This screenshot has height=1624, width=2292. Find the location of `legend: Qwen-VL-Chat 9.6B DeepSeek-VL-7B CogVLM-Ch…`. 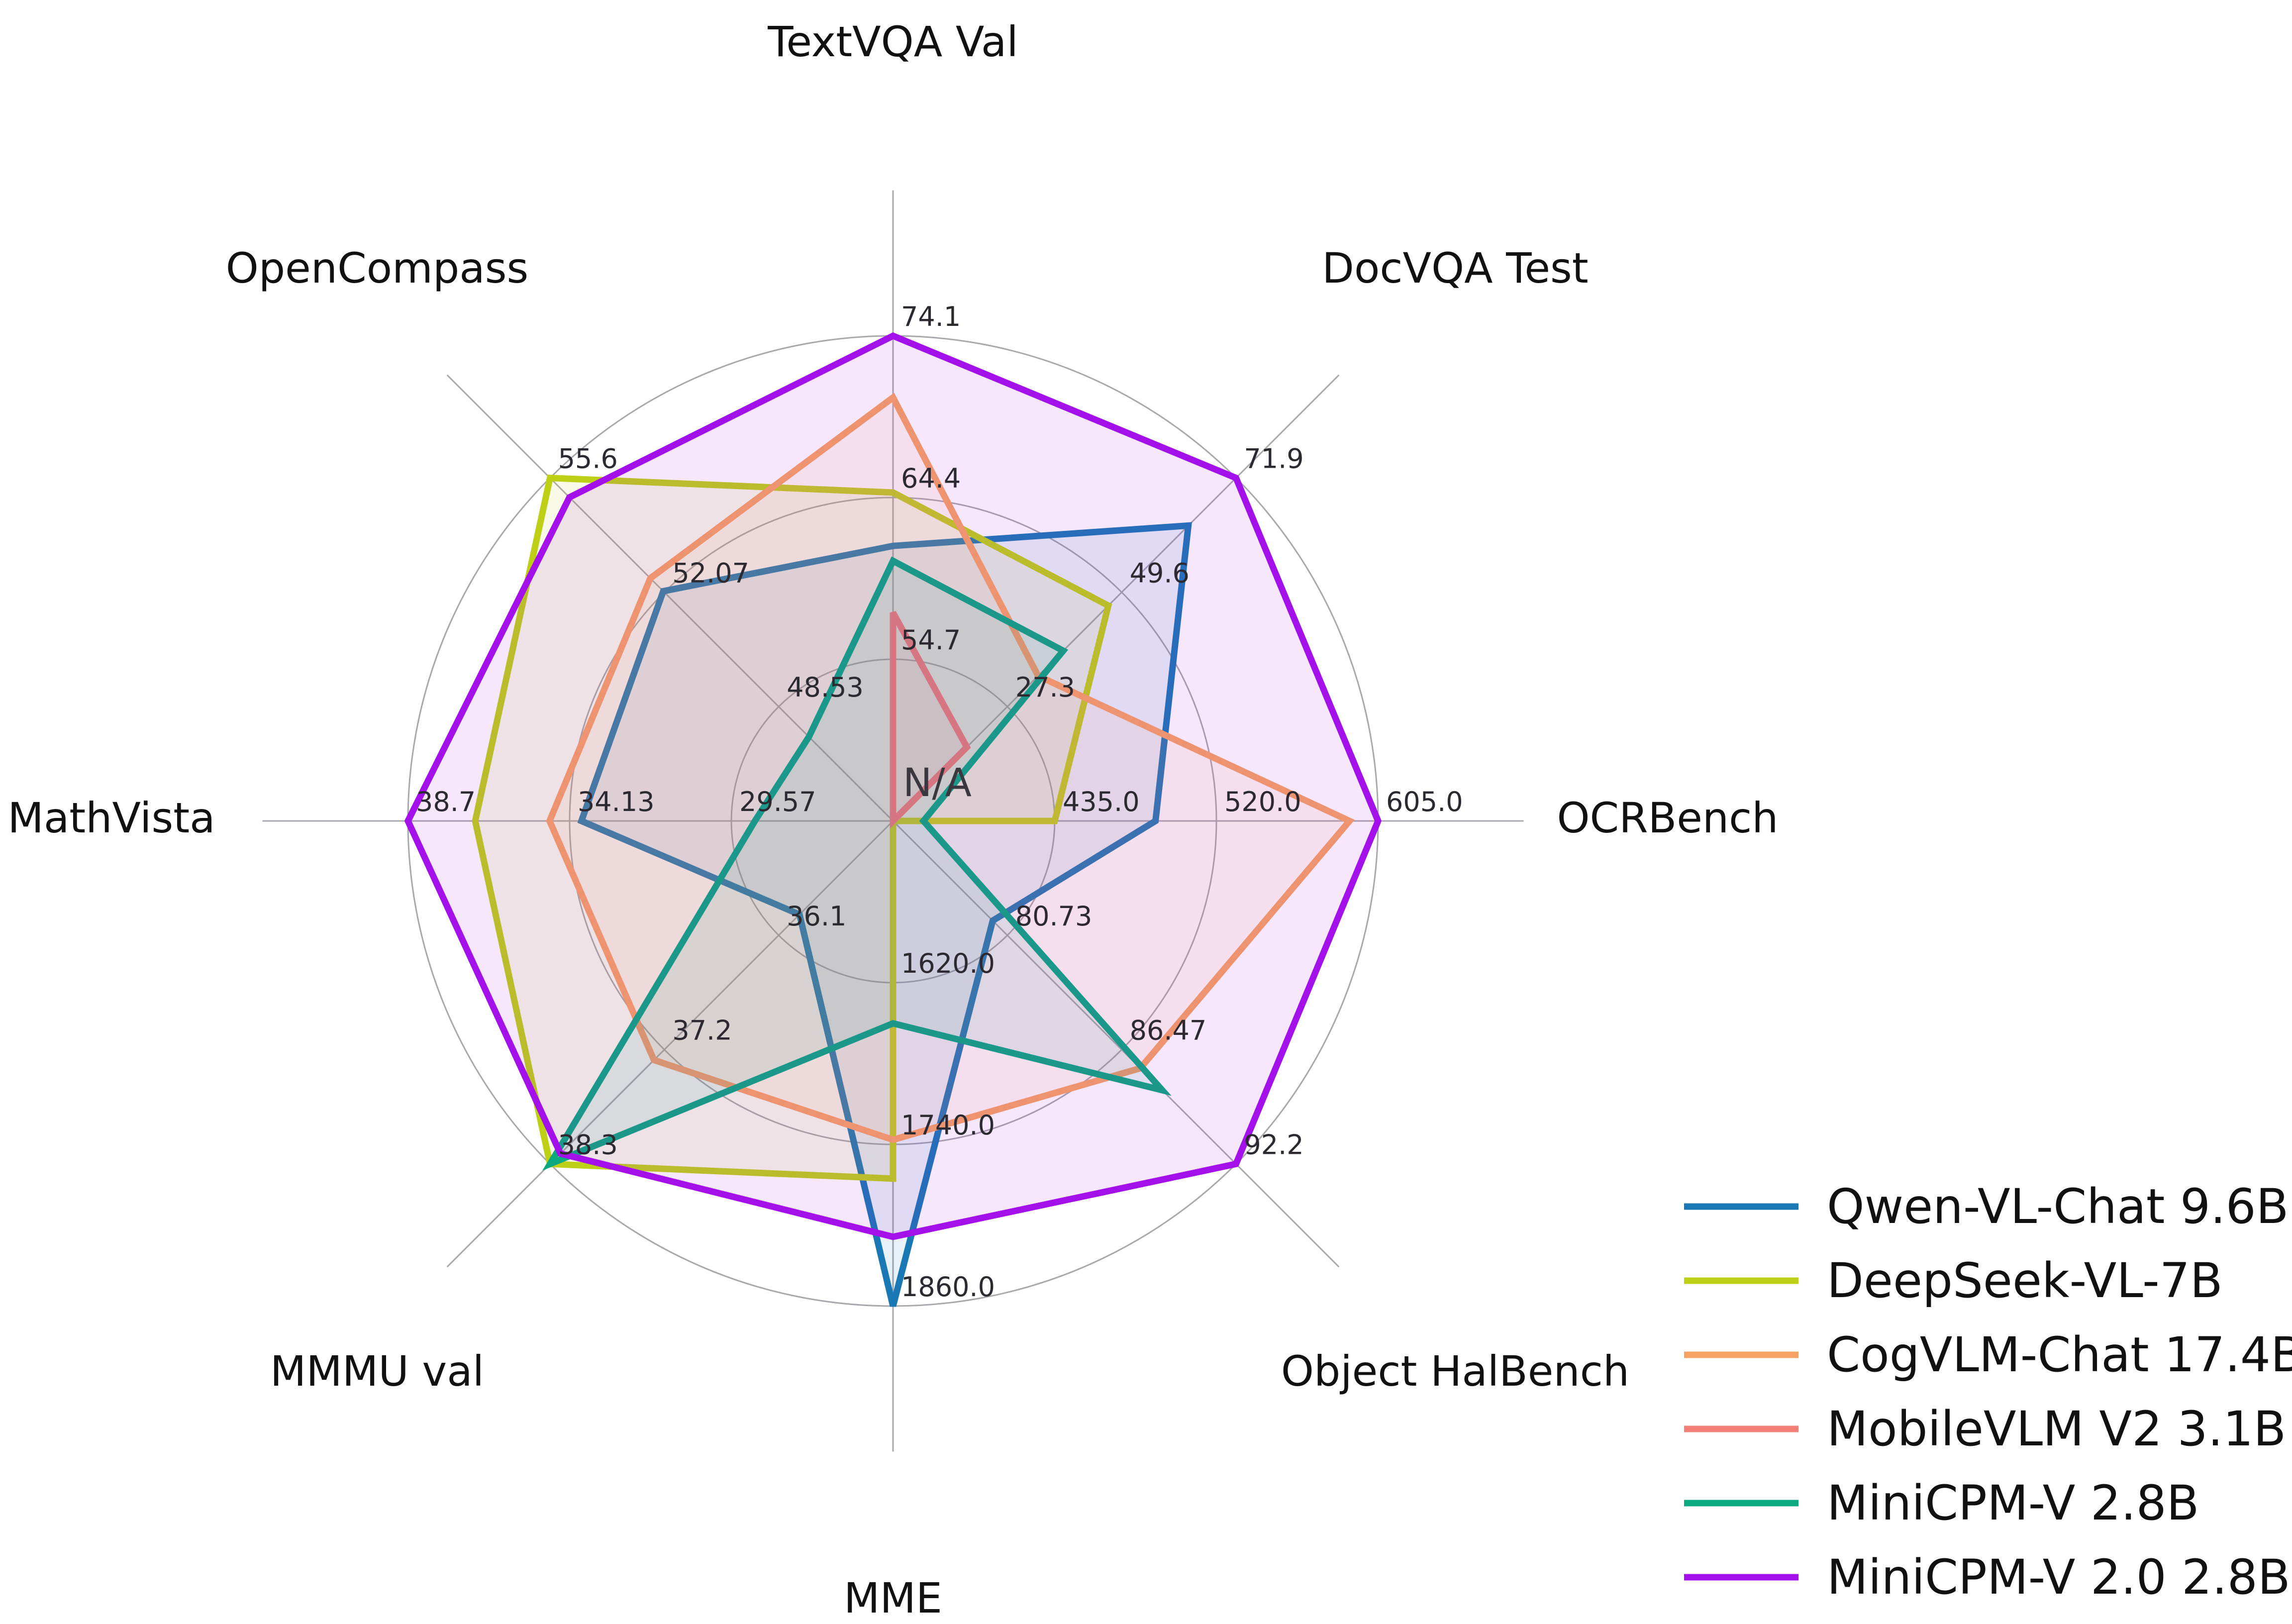

legend: Qwen-VL-Chat 9.6B DeepSeek-VL-7B CogVLM-Ch… is located at coordinates (1988, 1392).